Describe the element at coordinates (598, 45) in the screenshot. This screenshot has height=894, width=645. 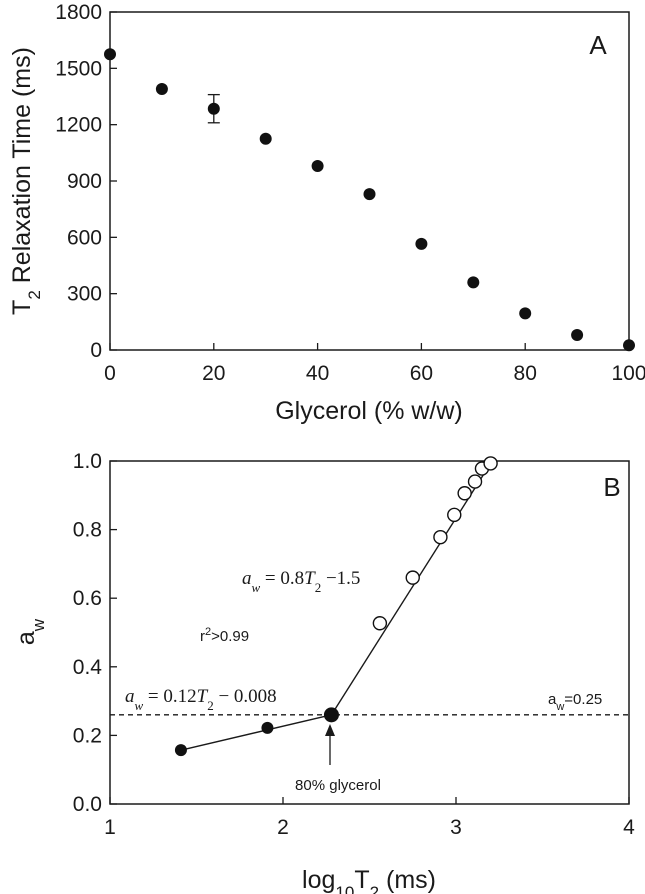
I see `panel-a-label: A` at that location.